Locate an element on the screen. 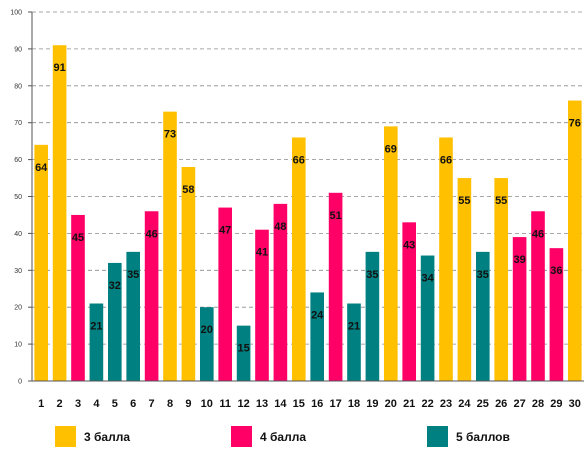 The image size is (588, 460). x-tick-label: 3 is located at coordinates (78, 404).